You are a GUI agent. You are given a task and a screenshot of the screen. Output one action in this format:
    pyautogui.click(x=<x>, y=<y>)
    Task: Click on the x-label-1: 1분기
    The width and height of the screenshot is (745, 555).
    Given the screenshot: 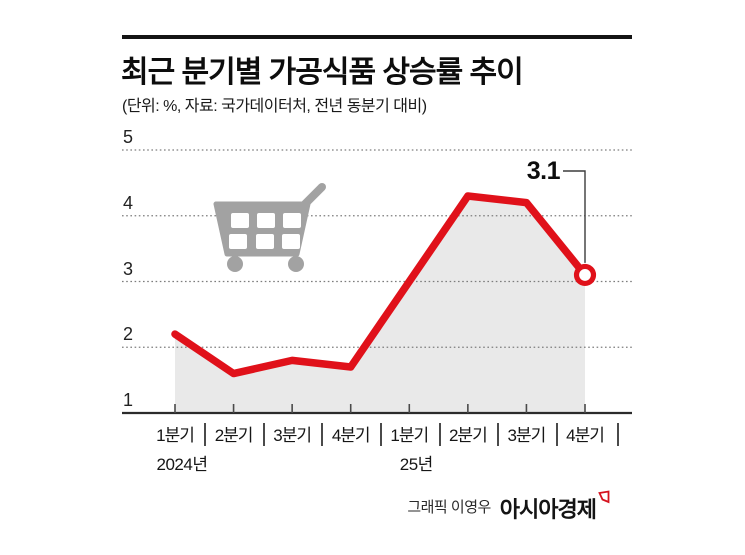 What is the action you would take?
    pyautogui.click(x=175, y=435)
    